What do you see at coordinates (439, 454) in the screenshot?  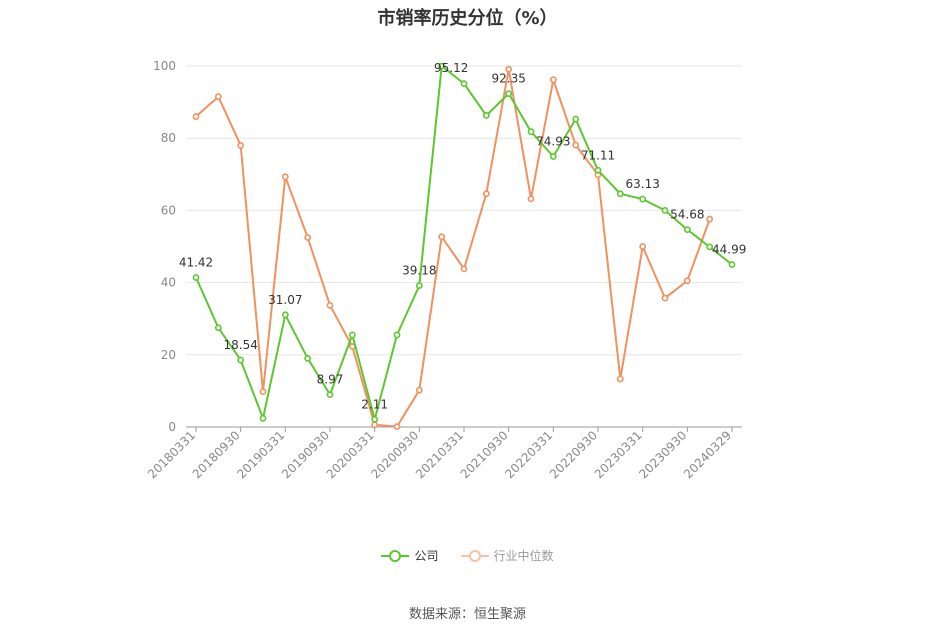 I see `x-tick-label: 20210331` at bounding box center [439, 454].